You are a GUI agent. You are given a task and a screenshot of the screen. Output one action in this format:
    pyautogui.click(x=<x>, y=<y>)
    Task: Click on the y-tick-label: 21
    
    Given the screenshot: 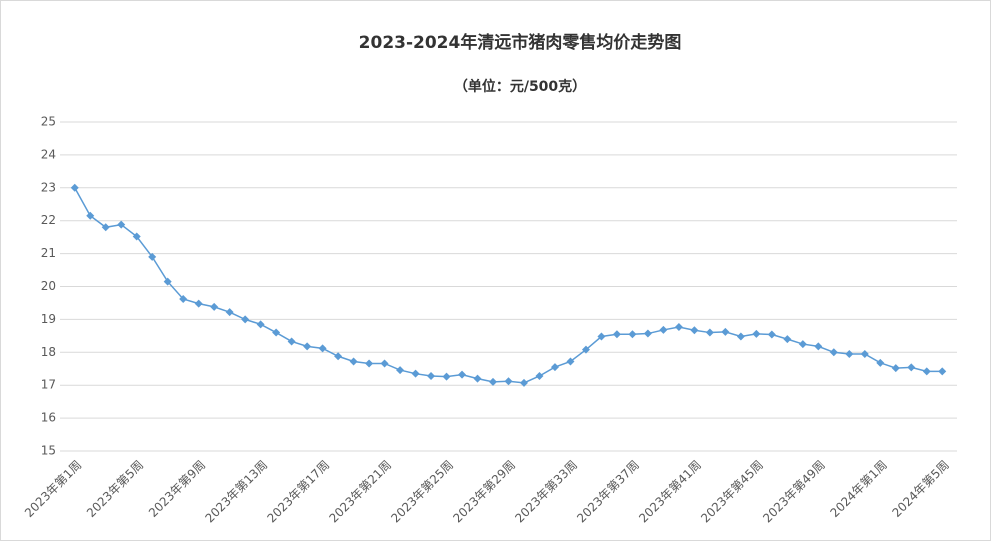 What is the action you would take?
    pyautogui.click(x=48, y=253)
    